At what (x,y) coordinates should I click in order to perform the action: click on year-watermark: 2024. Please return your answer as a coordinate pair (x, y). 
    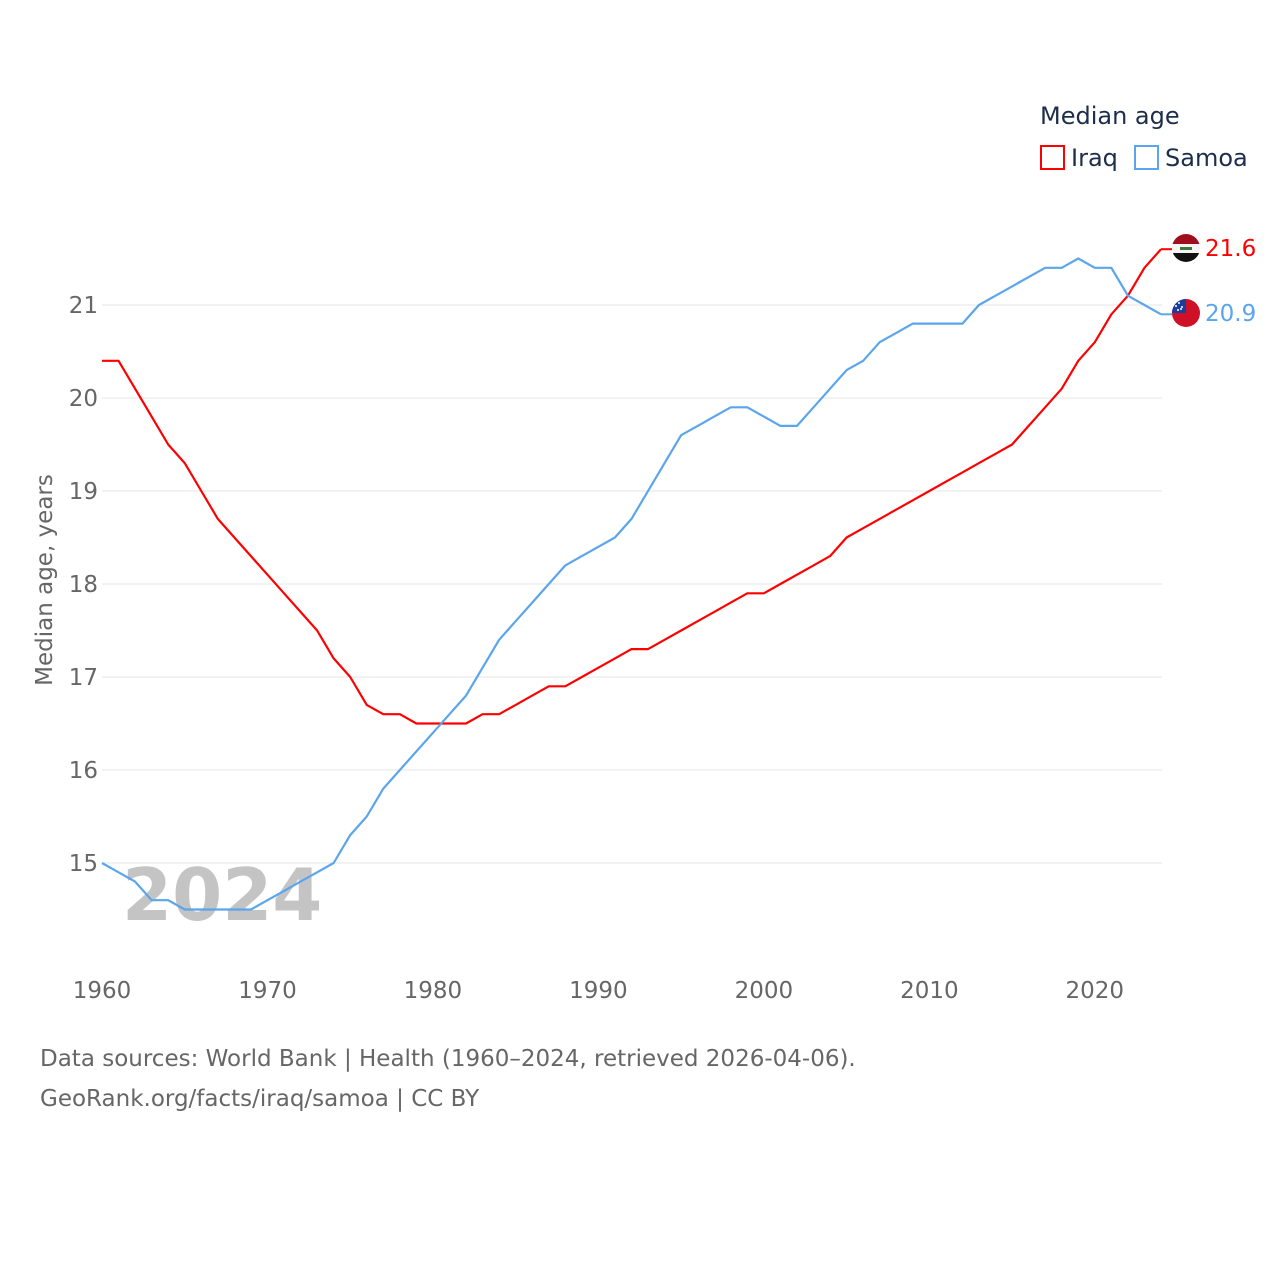
    Looking at the image, I should click on (222, 895).